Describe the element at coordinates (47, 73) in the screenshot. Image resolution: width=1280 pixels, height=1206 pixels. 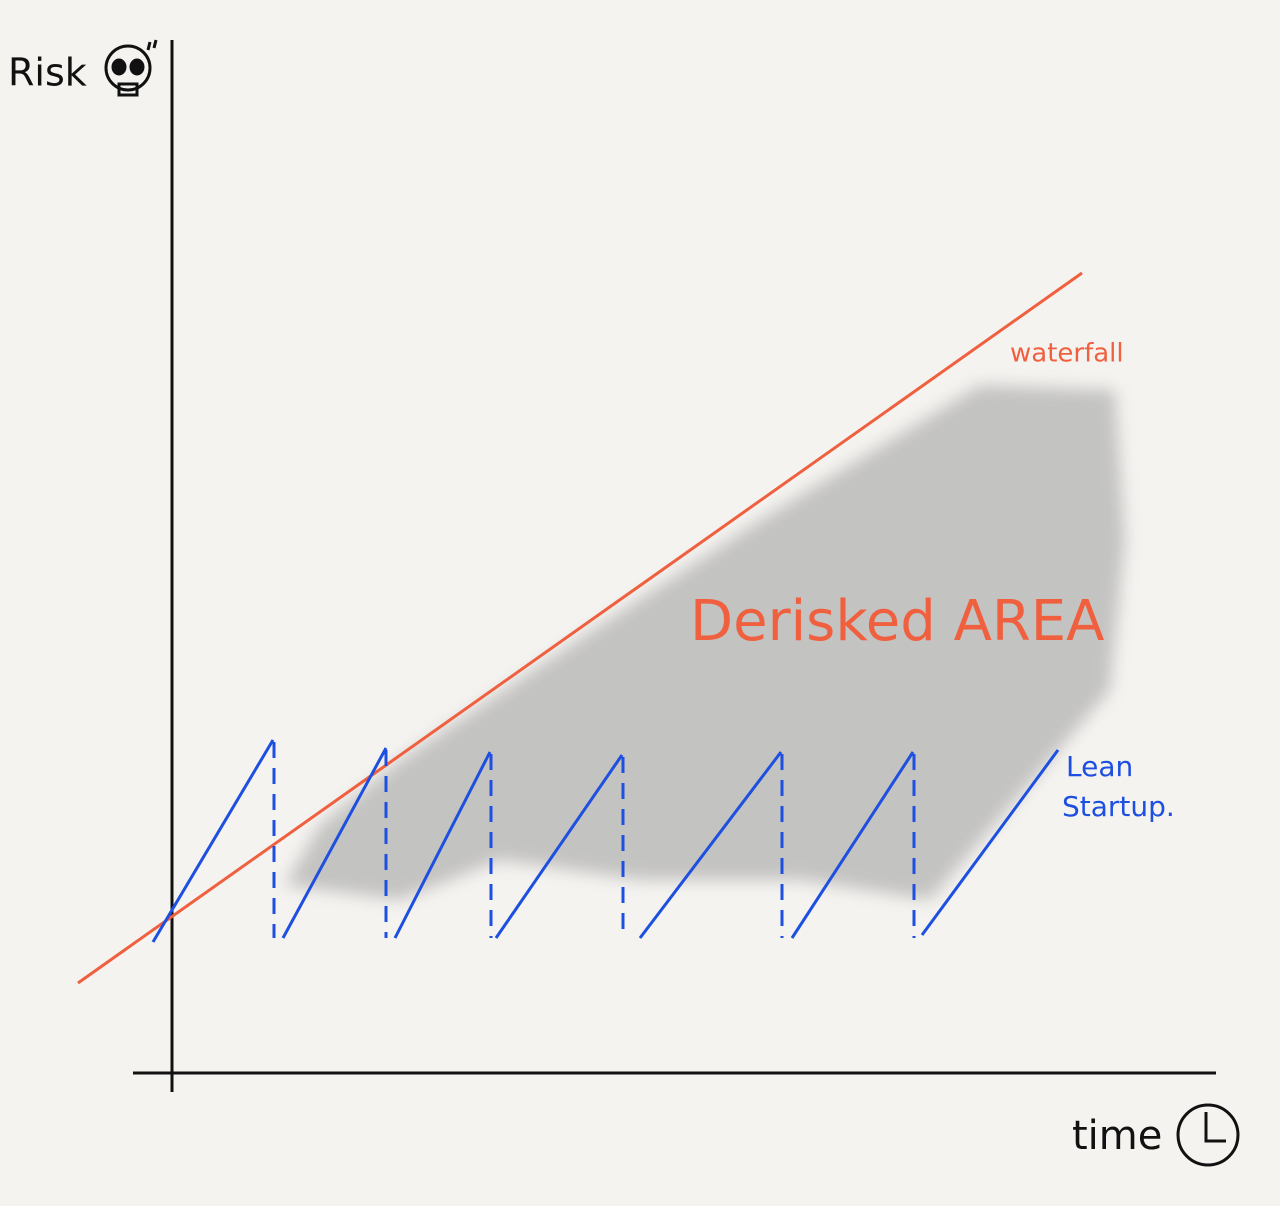
I see `y-axis-label: Risk` at that location.